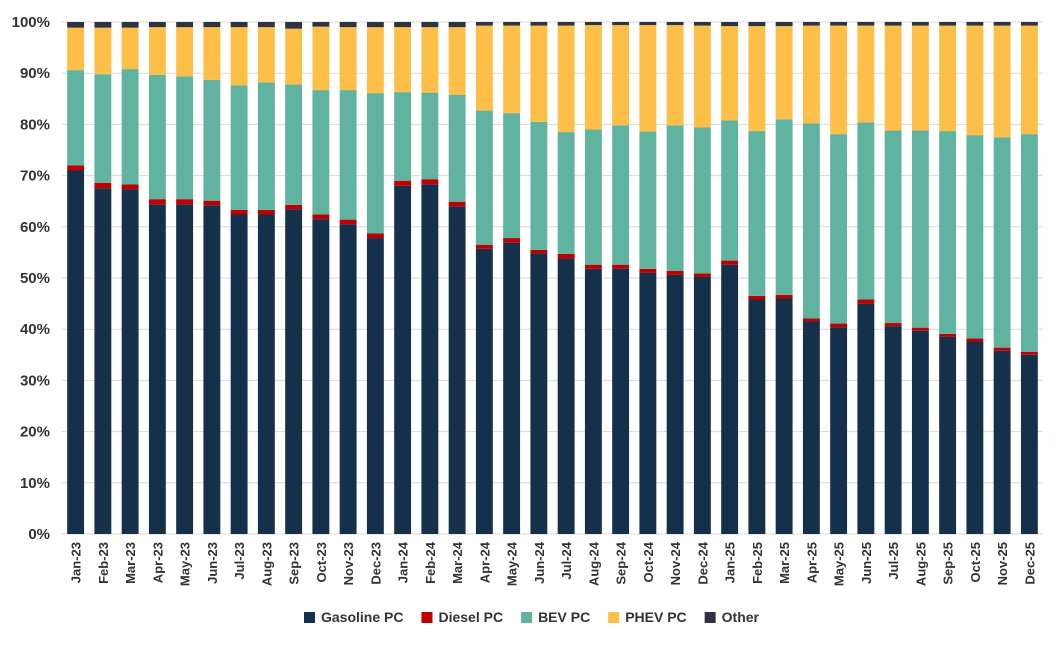 The image size is (1063, 655). Describe the element at coordinates (647, 617) in the screenshot. I see `legend-item: PHEV PC` at that location.